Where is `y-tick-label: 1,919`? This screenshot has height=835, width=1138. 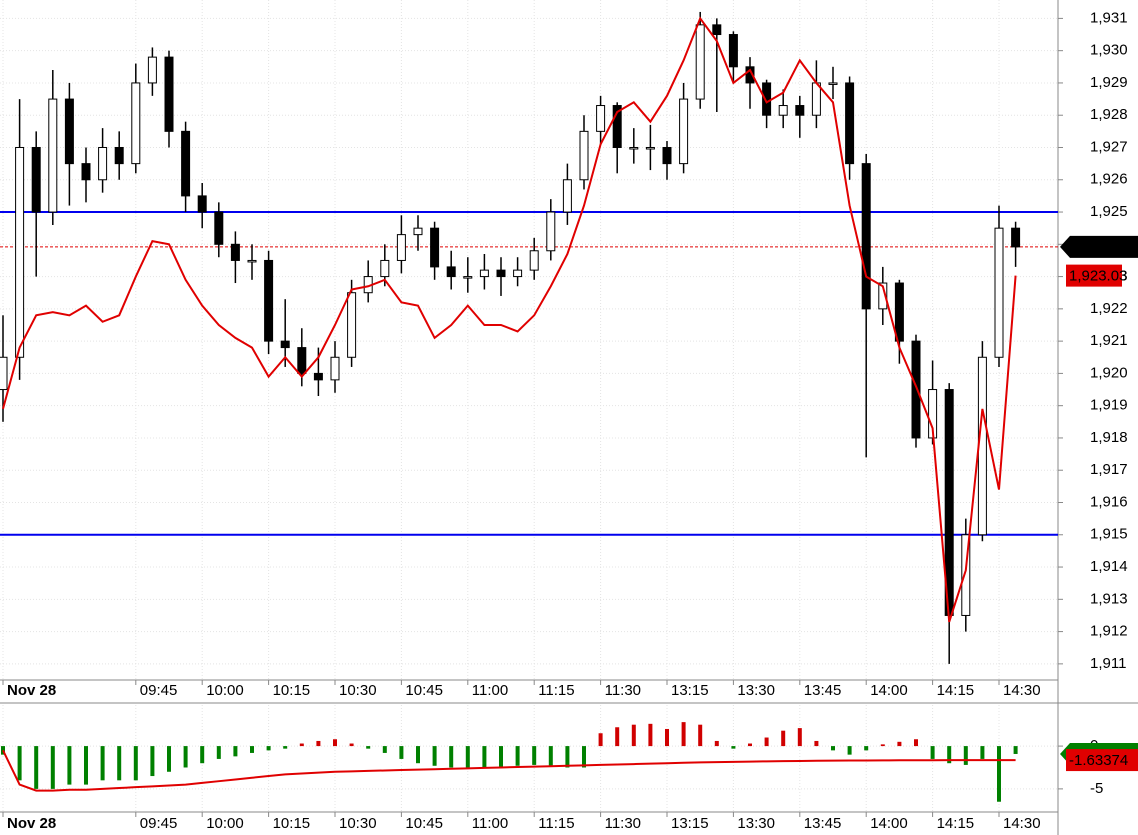 y-tick-label: 1,919 is located at coordinates (1109, 405).